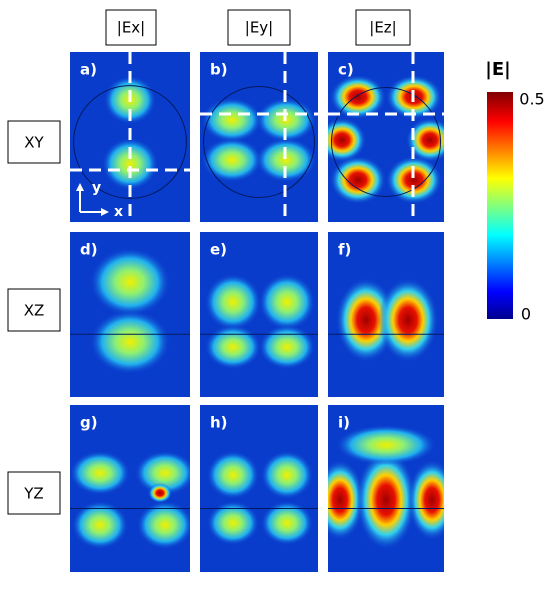 The image size is (550, 589). I want to click on axis-indicator: yx, so click(99, 200).